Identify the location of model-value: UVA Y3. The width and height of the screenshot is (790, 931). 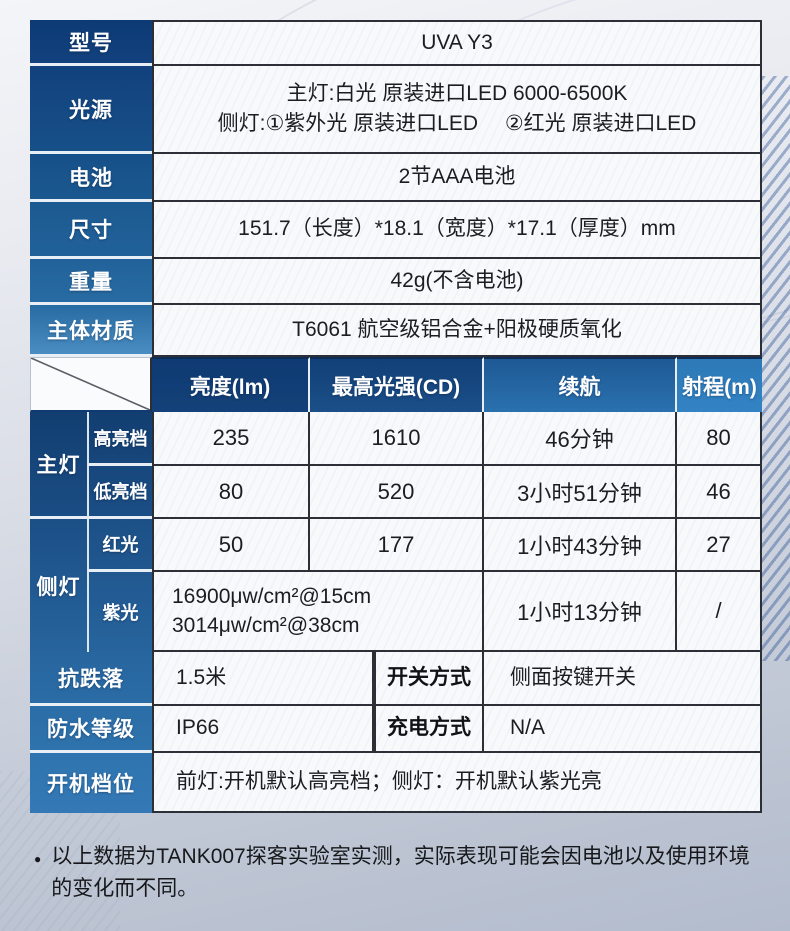
(457, 42).